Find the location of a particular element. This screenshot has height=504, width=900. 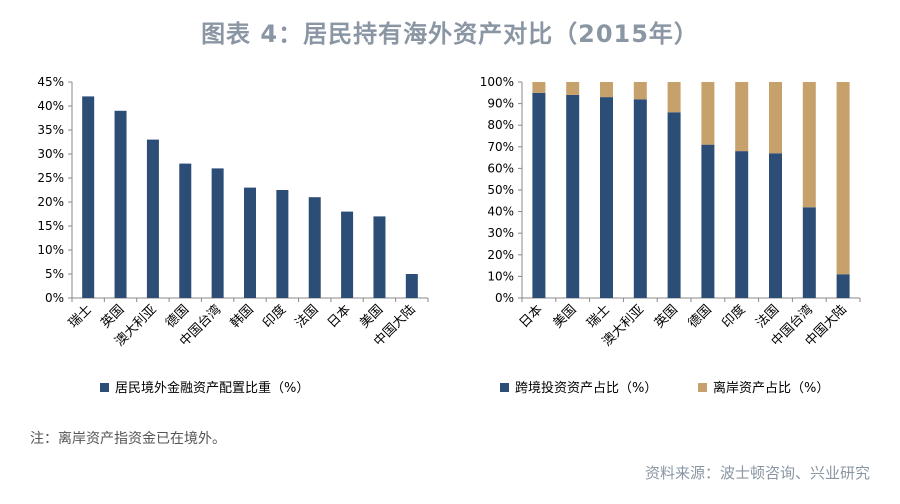

y-tick-label: 70% is located at coordinates (500, 147).